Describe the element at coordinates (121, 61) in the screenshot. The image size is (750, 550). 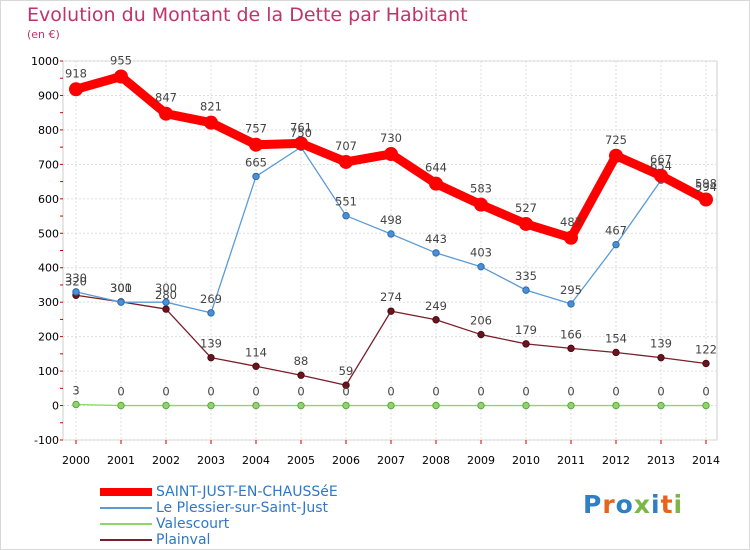
I see `data-label: 955` at that location.